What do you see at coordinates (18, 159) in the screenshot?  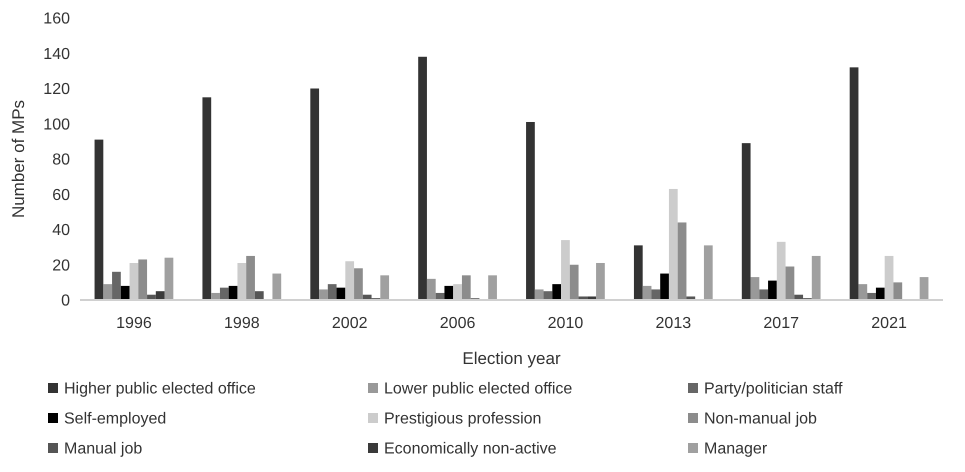 I see `y-axis-title: Number of MPs` at bounding box center [18, 159].